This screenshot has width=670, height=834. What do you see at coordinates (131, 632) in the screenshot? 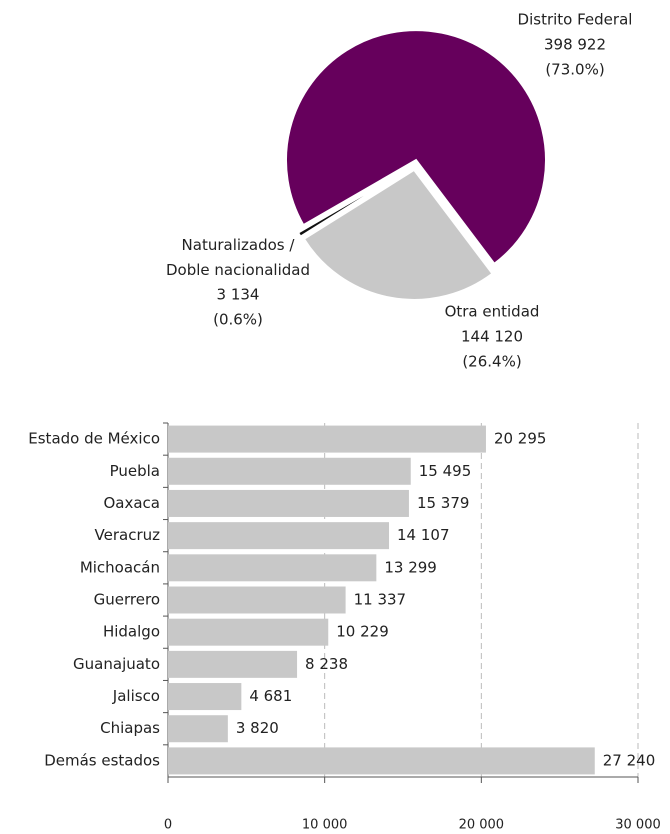
I see `y-tick-label: Hidalgo` at bounding box center [131, 632].